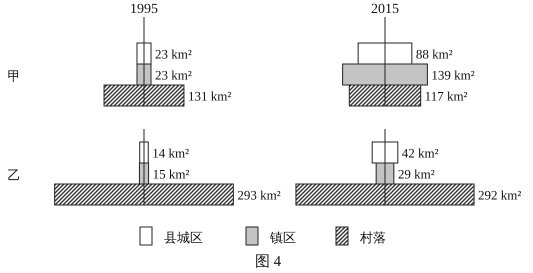  What do you see at coordinates (171, 174) in the screenshot?
I see `data-label: 15 km²` at bounding box center [171, 174].